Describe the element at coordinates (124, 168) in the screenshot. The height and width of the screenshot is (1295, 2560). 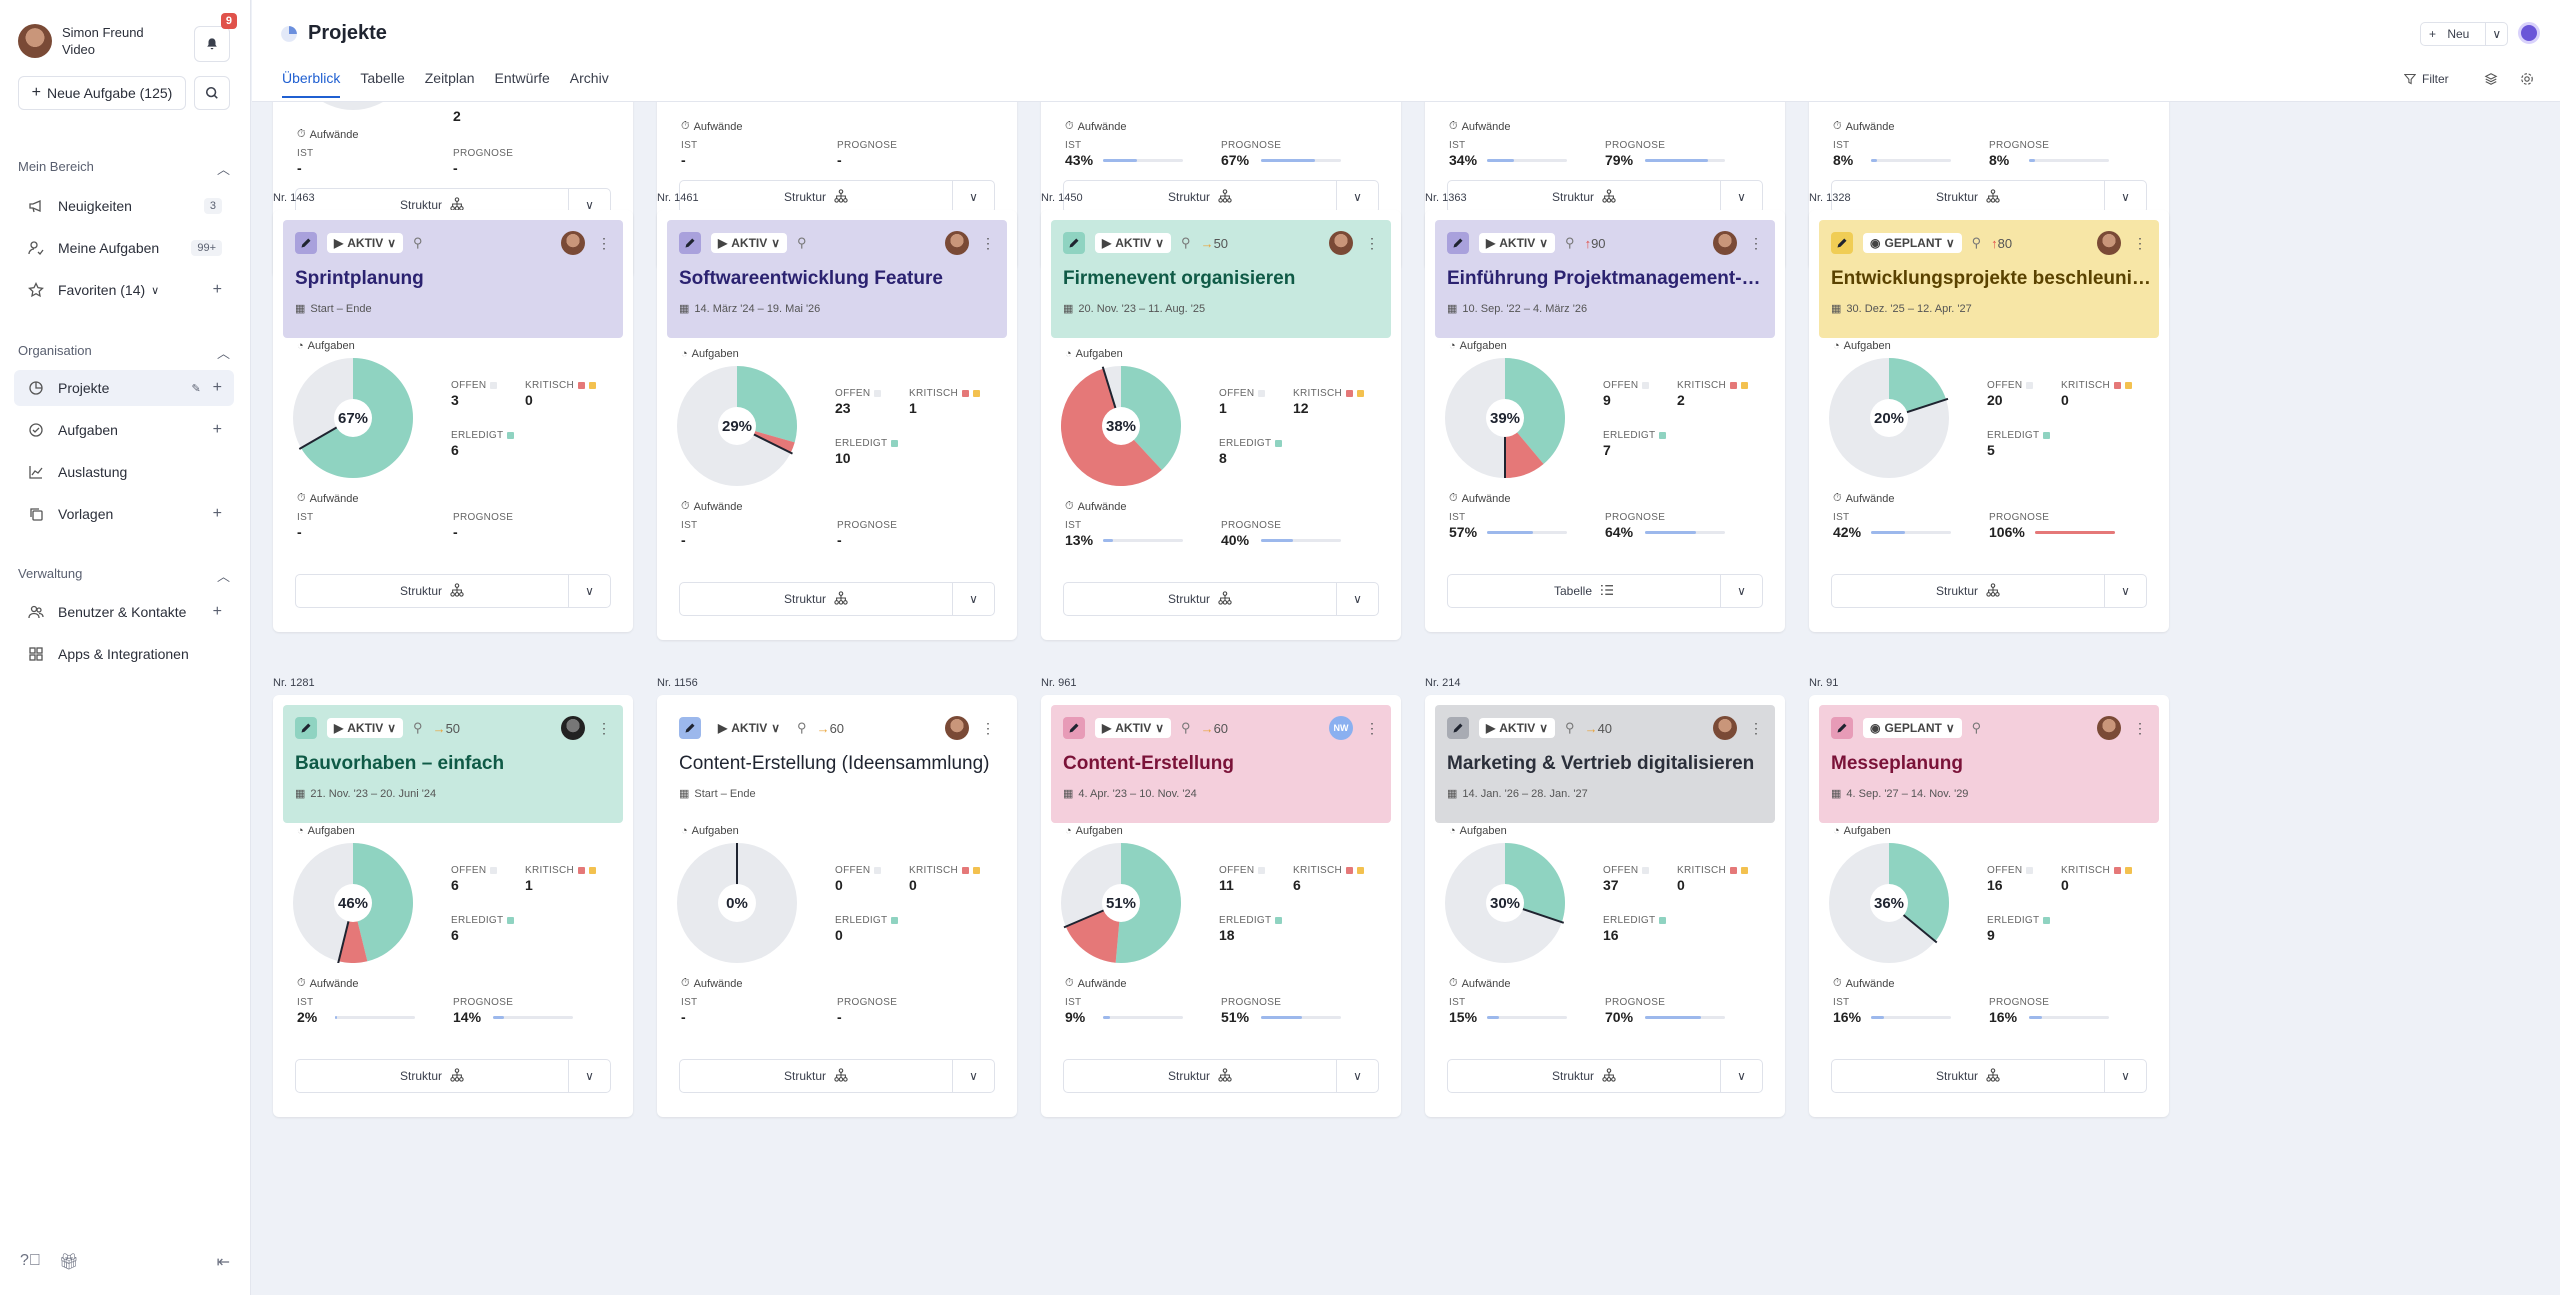
I see `section-mein-bereich: Mein Bereich ︿` at that location.